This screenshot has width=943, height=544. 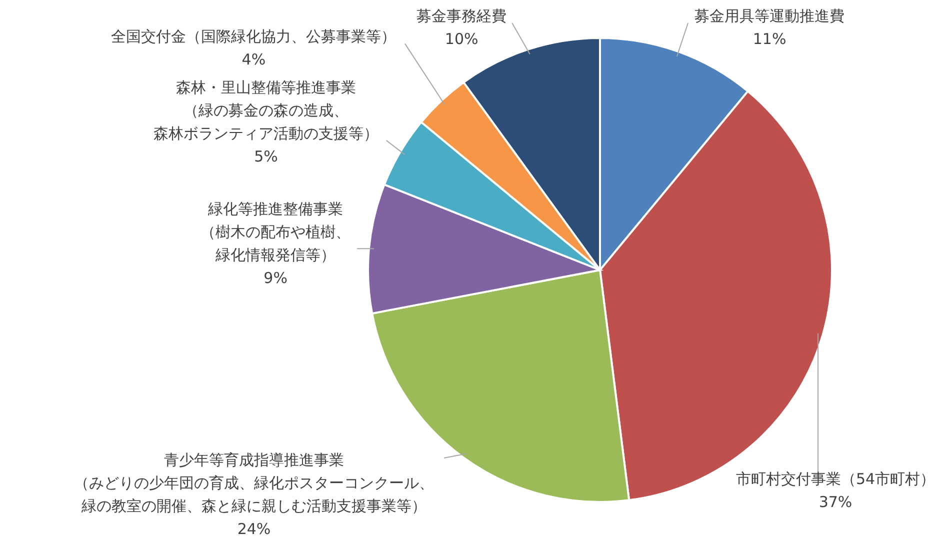 I want to click on data-label: 10%, so click(x=461, y=39).